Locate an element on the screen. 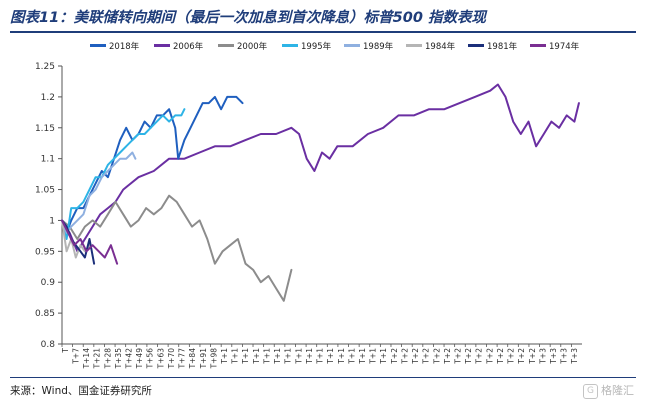 The width and height of the screenshot is (646, 404). legend-item-2006年: 2006年 is located at coordinates (178, 47).